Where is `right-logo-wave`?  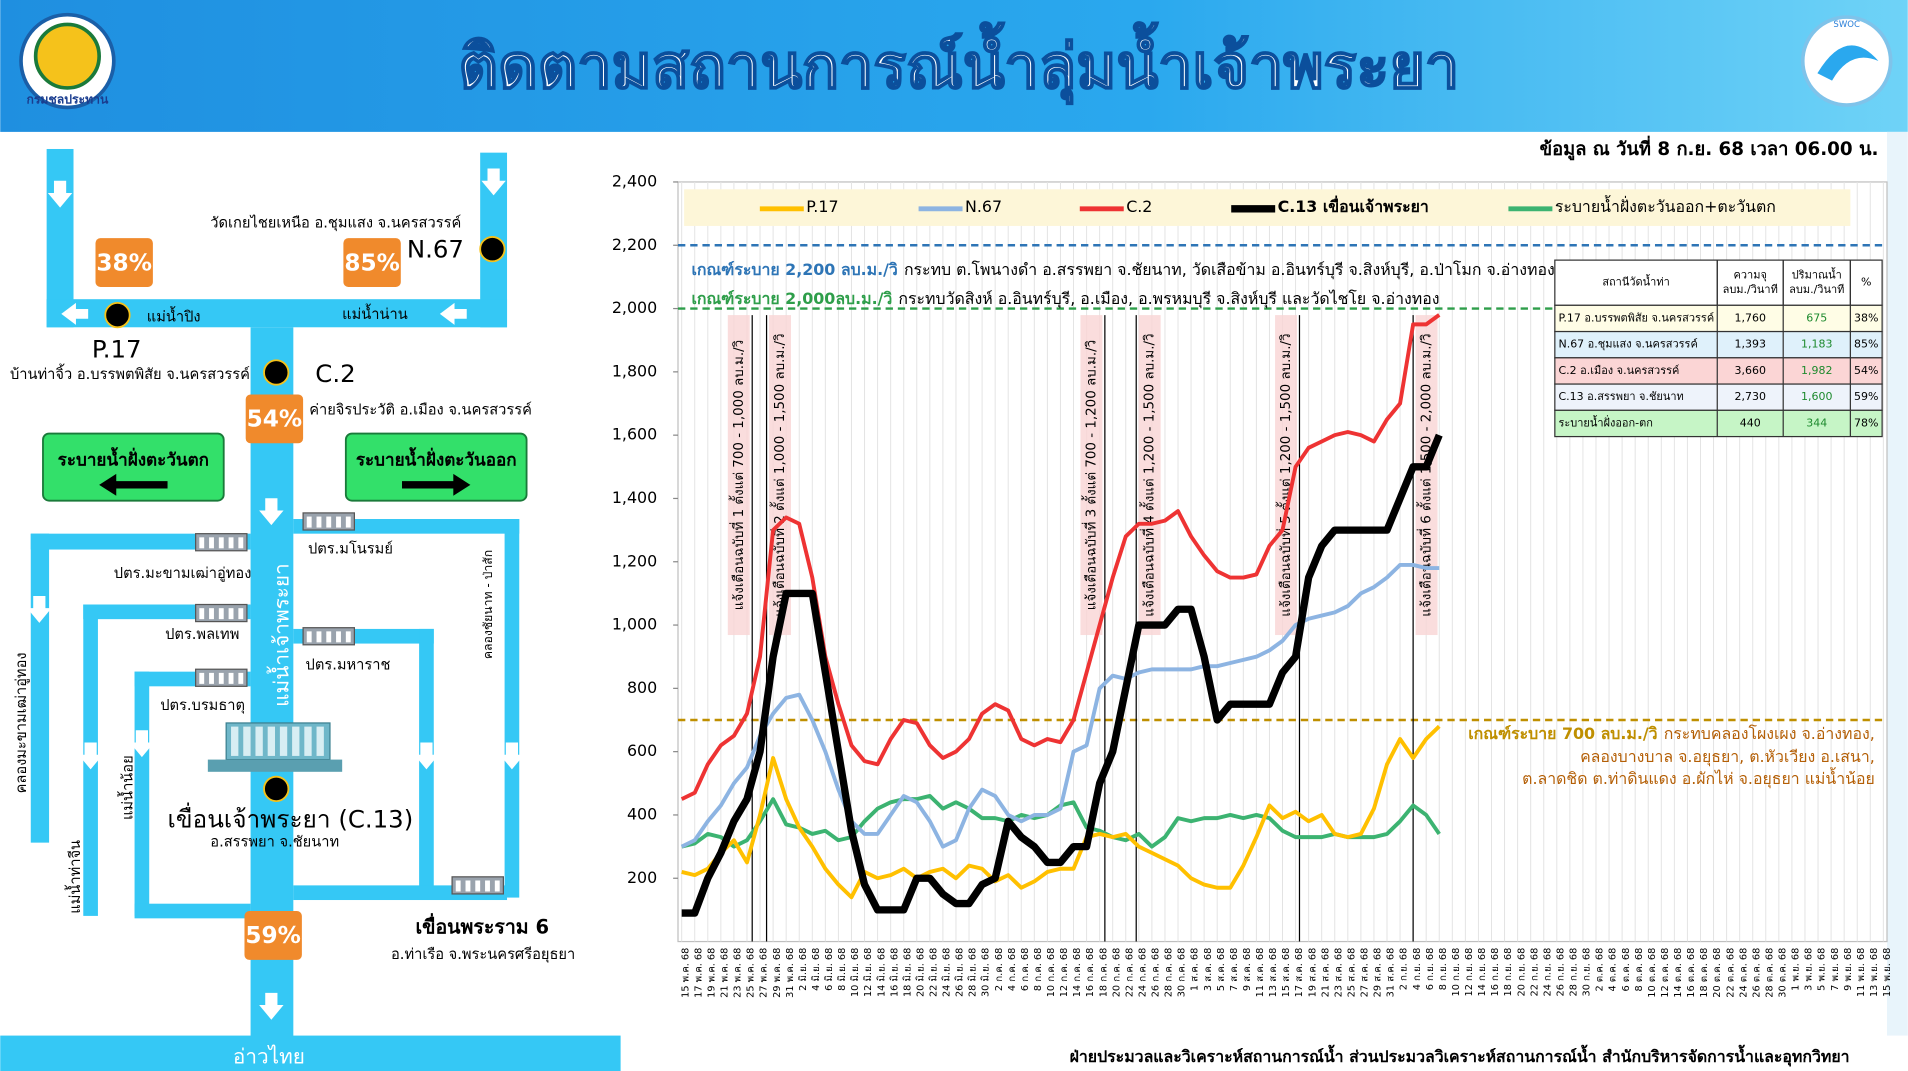
right-logo-wave is located at coordinates (1848, 63).